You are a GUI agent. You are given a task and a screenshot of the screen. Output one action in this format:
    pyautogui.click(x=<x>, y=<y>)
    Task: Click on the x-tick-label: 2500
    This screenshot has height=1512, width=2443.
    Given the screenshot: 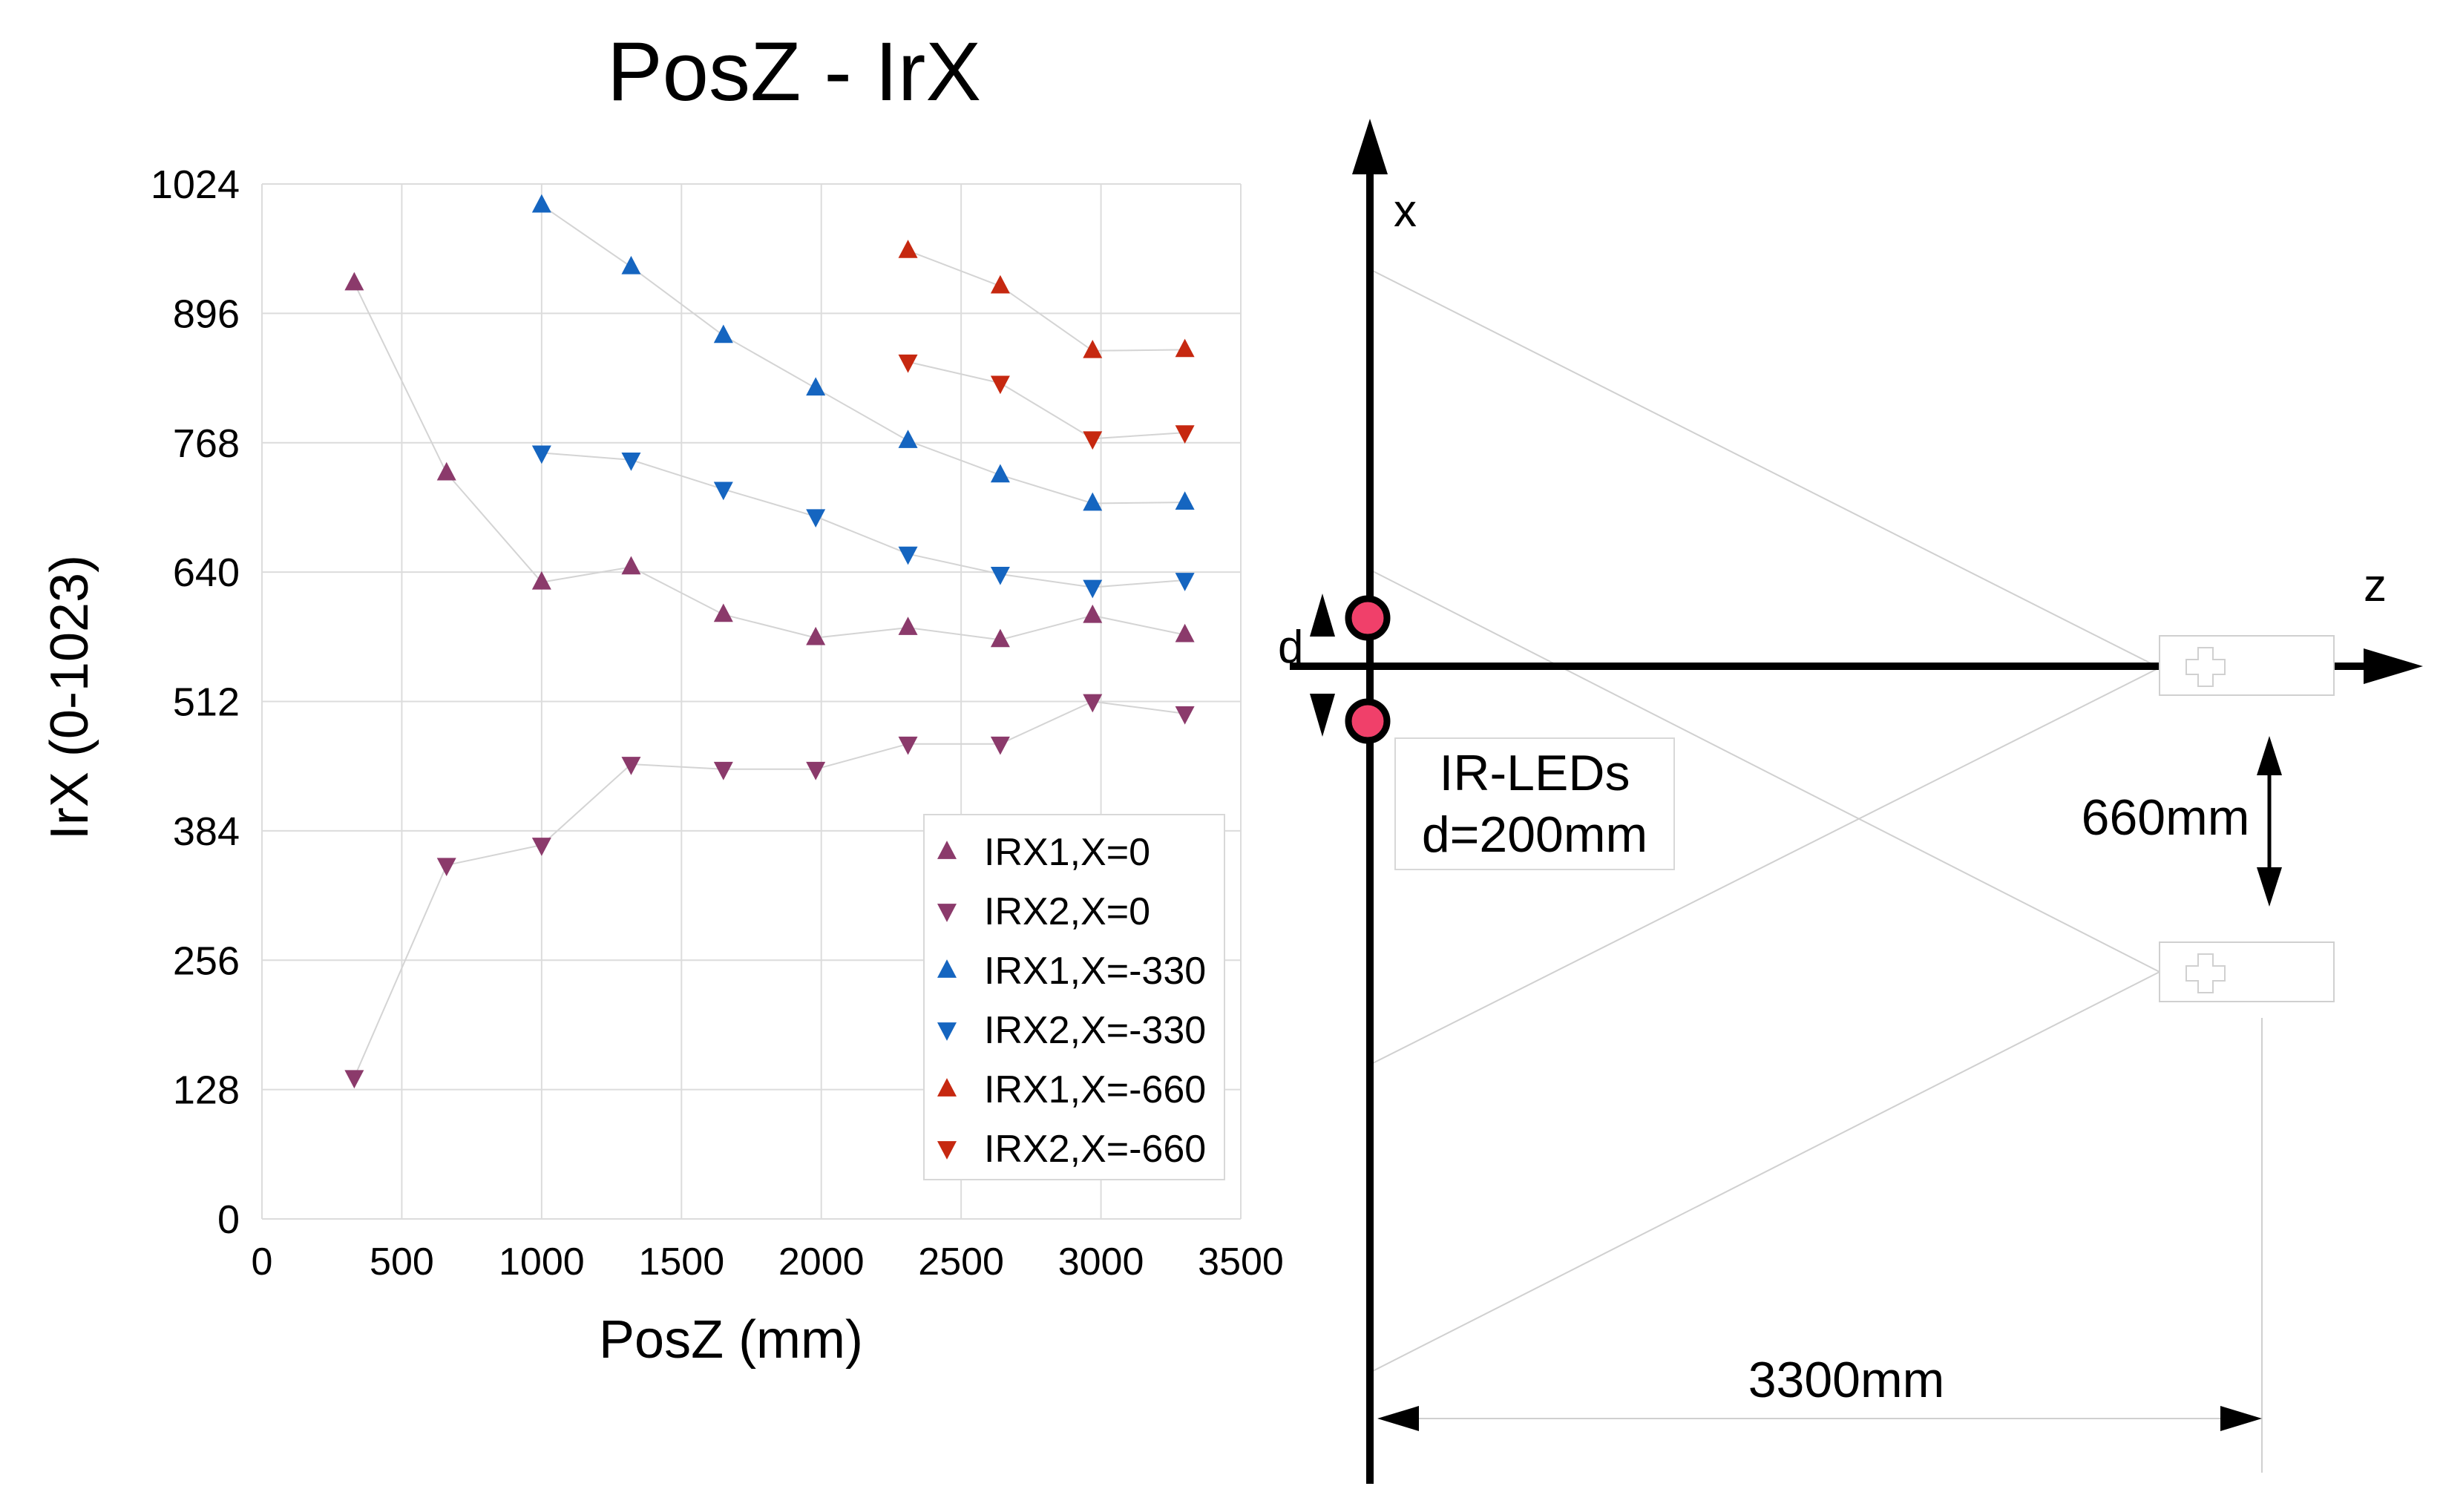 What is the action you would take?
    pyautogui.click(x=961, y=1262)
    